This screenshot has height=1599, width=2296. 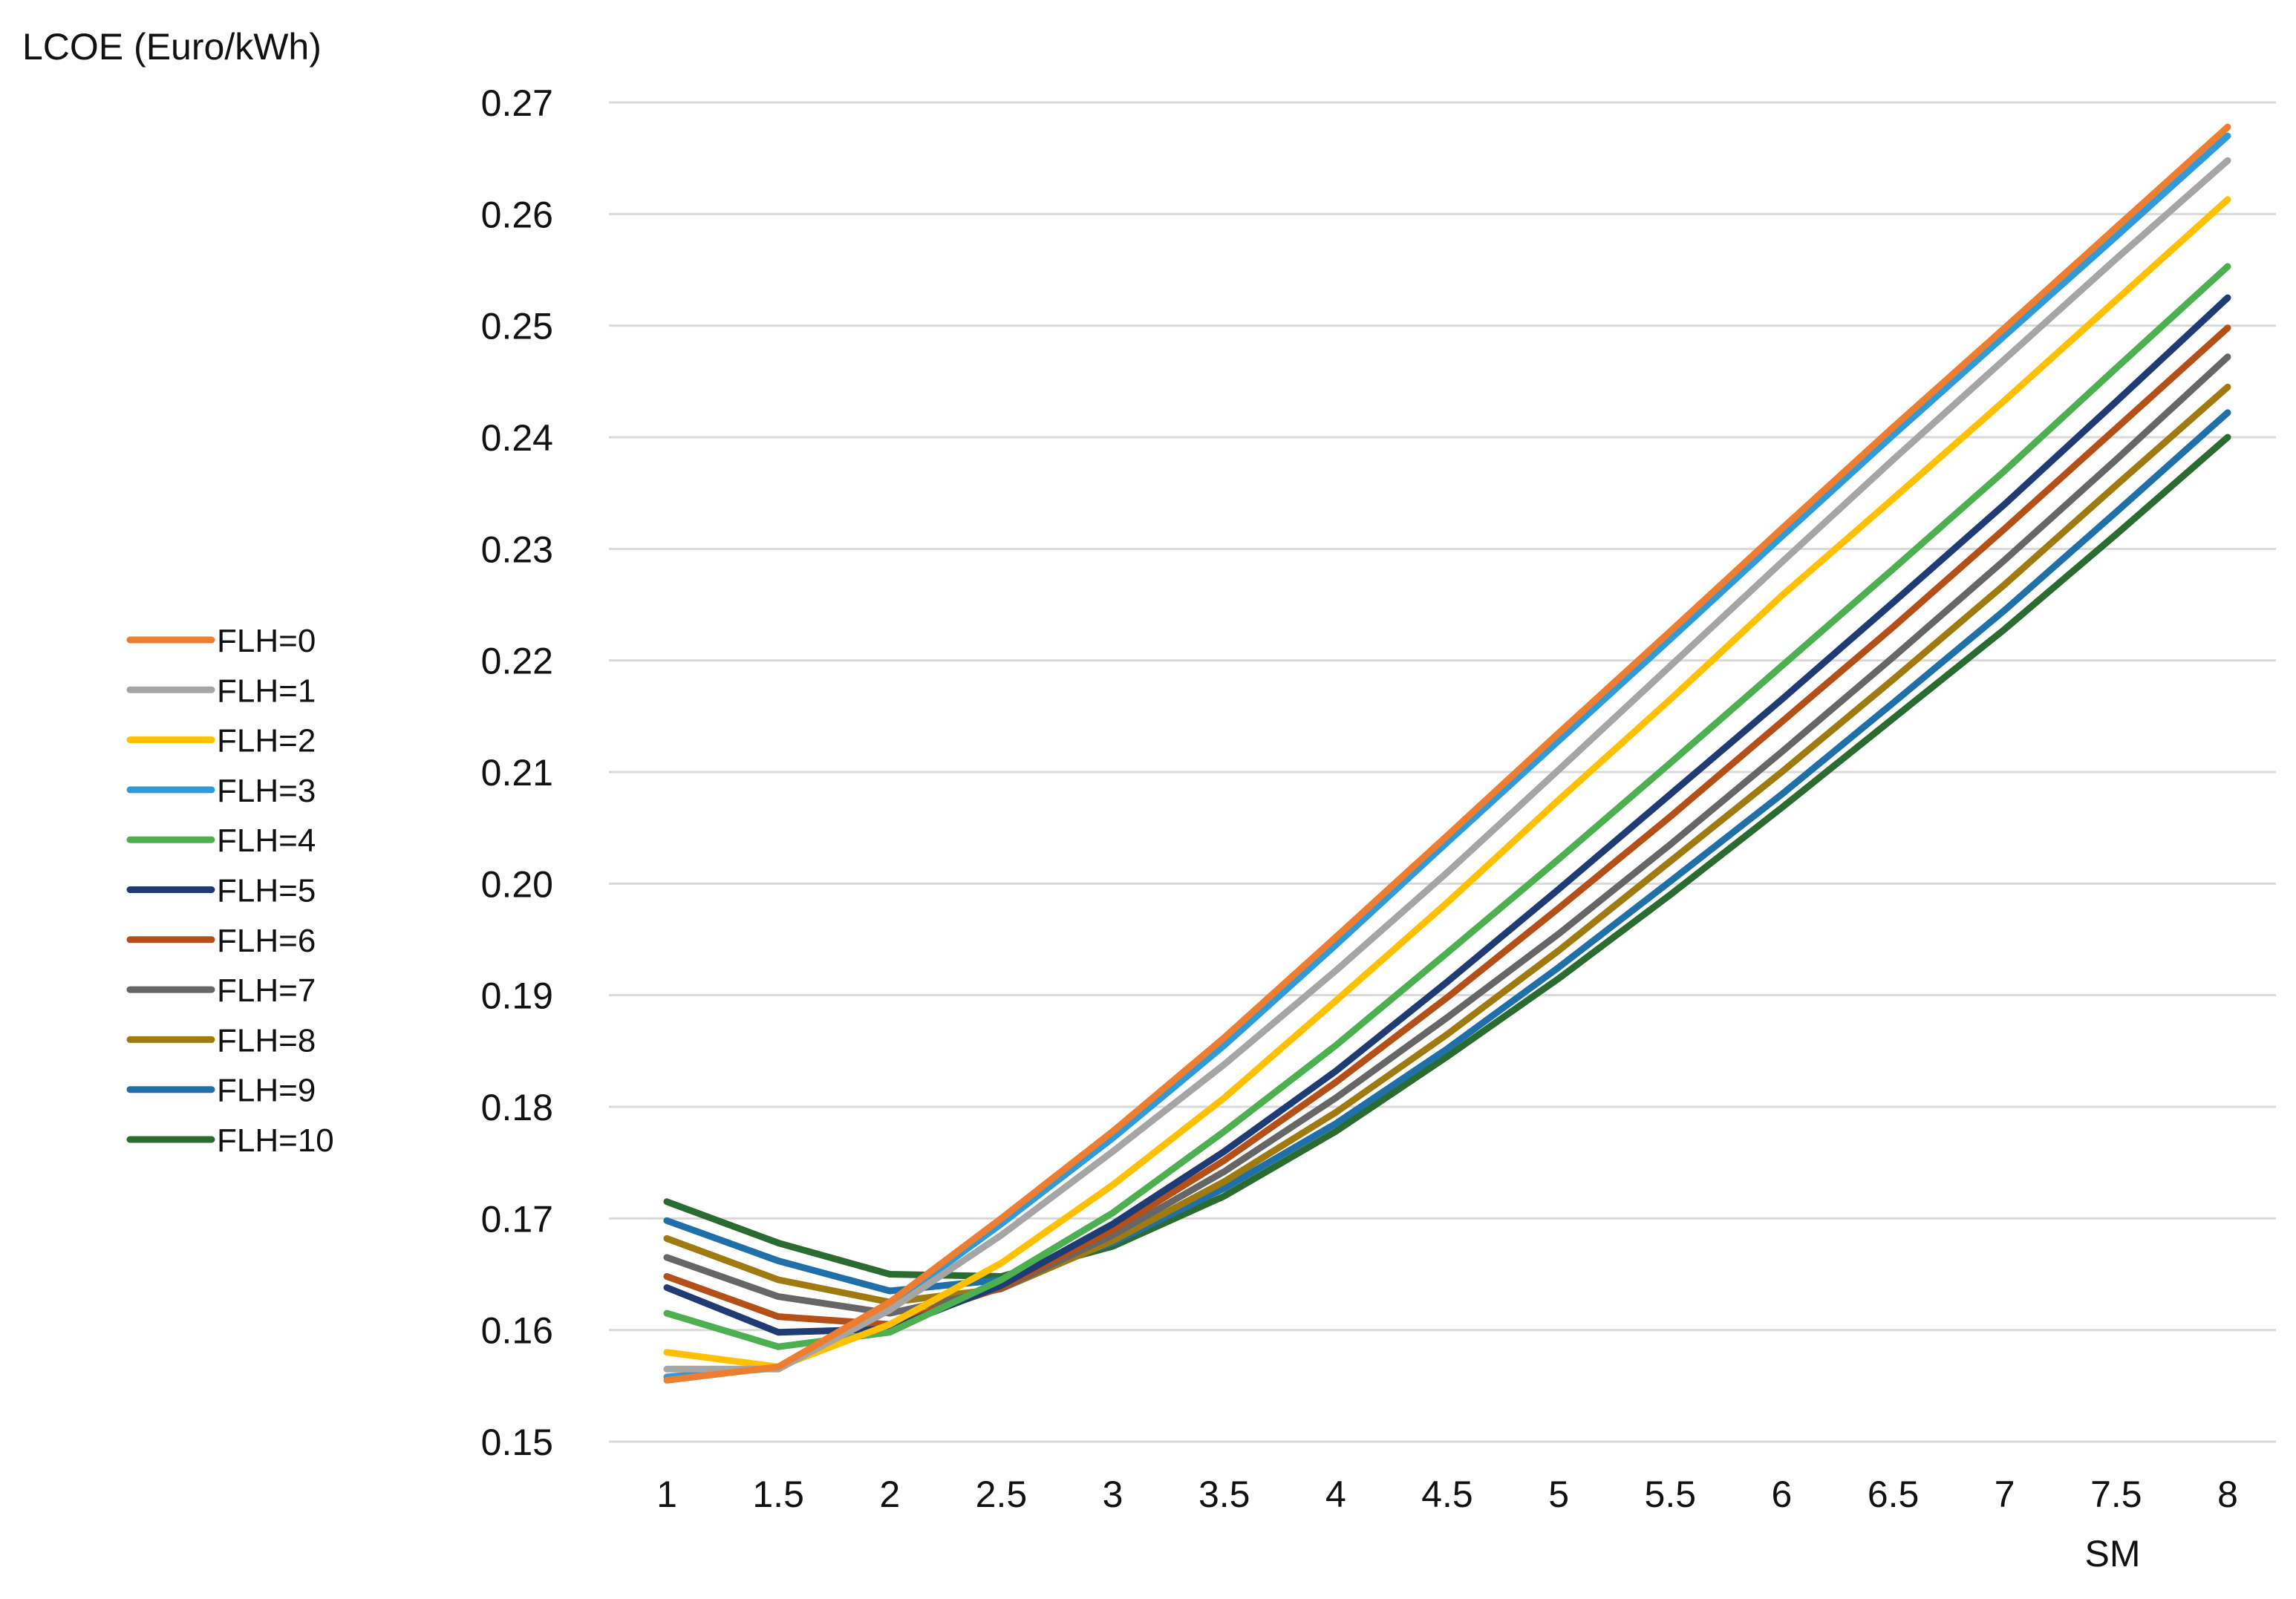 What do you see at coordinates (1782, 1494) in the screenshot?
I see `x-tick-label: 6` at bounding box center [1782, 1494].